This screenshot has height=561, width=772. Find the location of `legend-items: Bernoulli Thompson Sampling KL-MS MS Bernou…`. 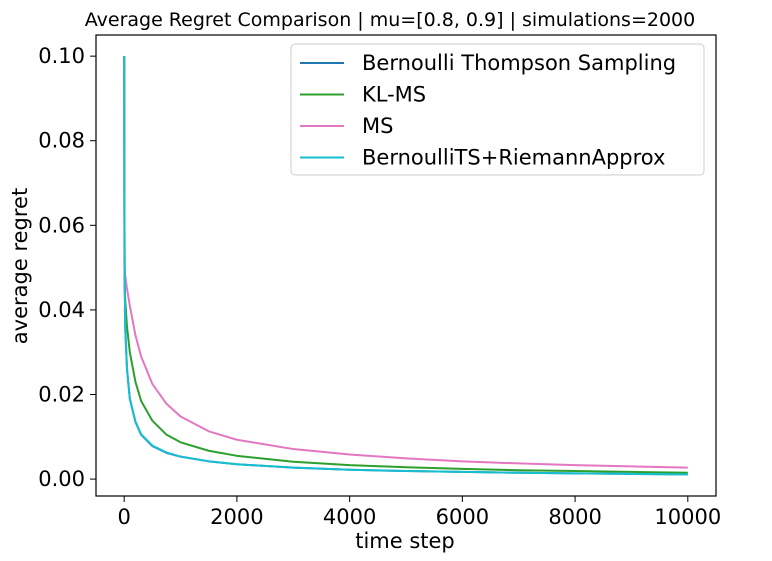

legend-items: Bernoulli Thompson Sampling KL-MS MS Bernou… is located at coordinates (488, 110).